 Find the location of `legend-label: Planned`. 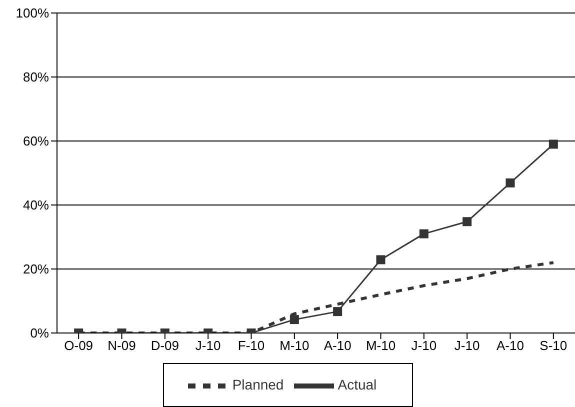

legend-label: Planned is located at coordinates (258, 384).